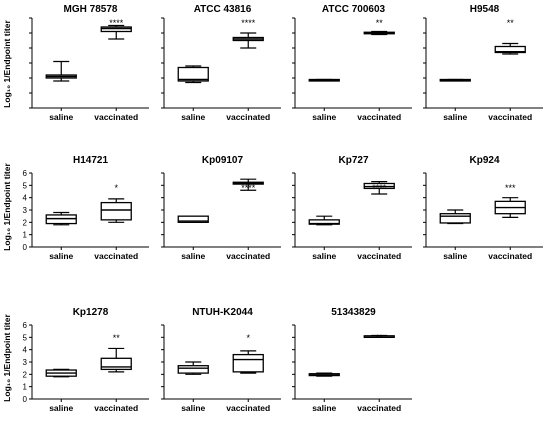 This screenshot has width=550, height=427. I want to click on panel-title: 51343829, so click(353, 312).